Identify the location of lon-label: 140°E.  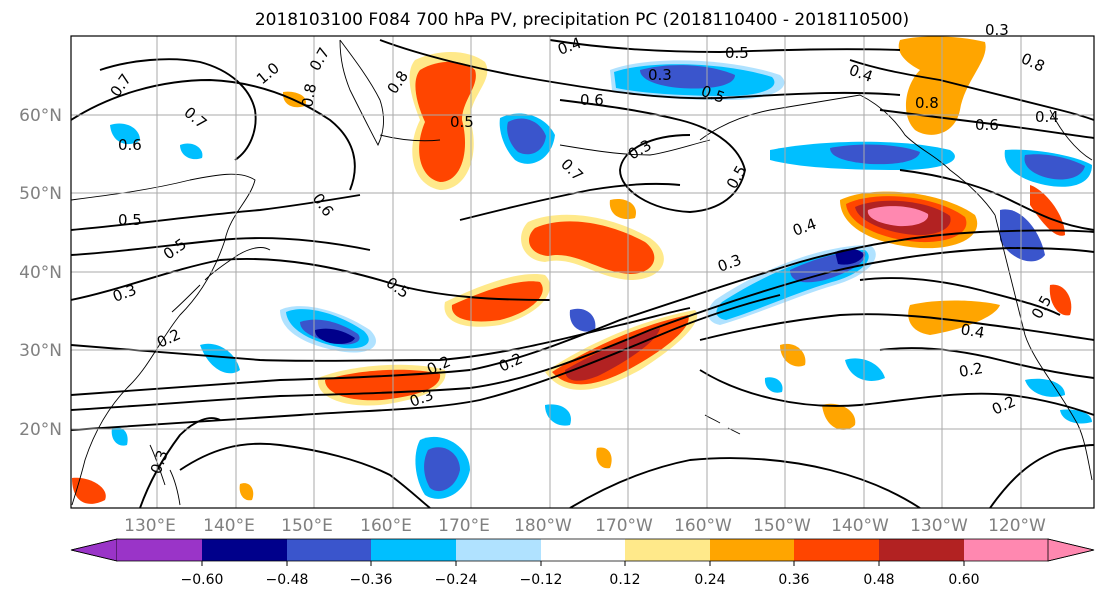
(229, 526).